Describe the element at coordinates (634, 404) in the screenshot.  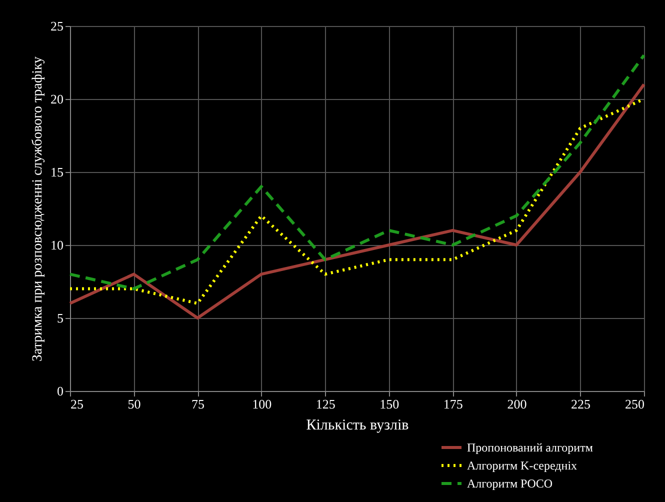
I see `x-tick-label: 250` at that location.